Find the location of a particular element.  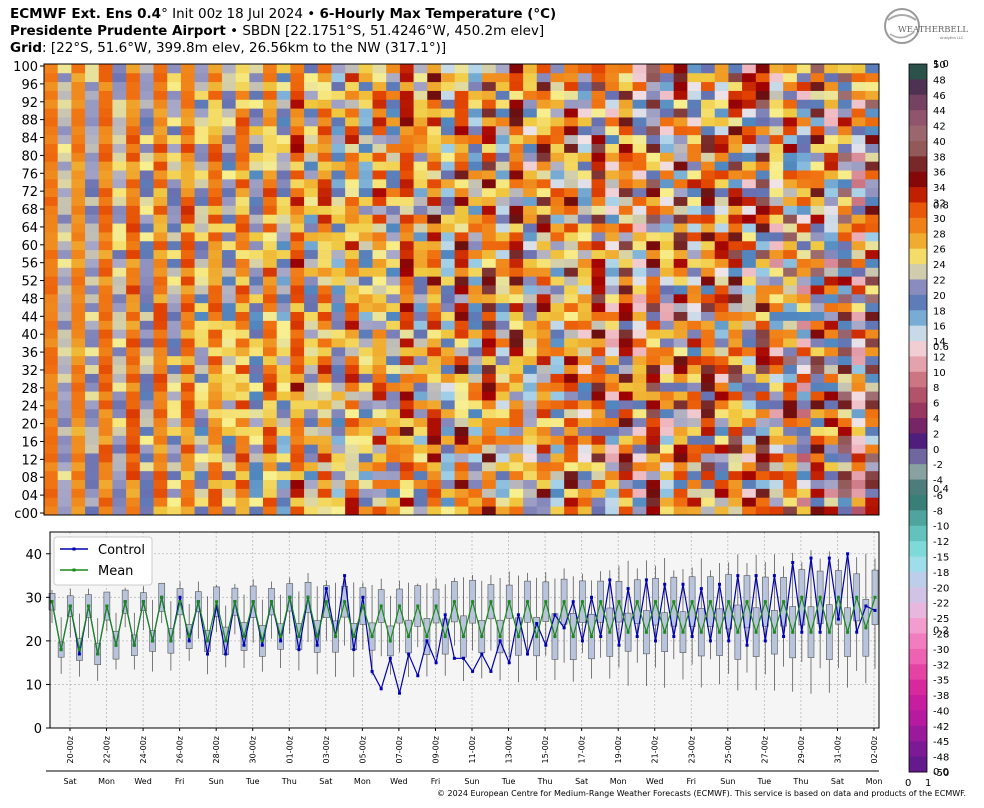

heatmap-y-tick-label: 96 is located at coordinates (29, 85).